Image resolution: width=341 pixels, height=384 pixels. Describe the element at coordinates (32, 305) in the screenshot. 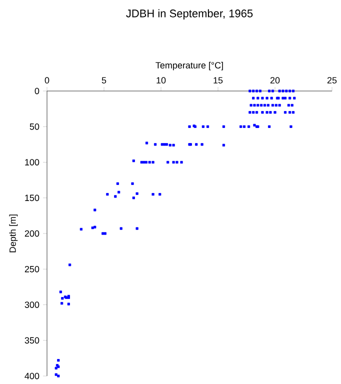

I see `y-tick-label: 300` at that location.